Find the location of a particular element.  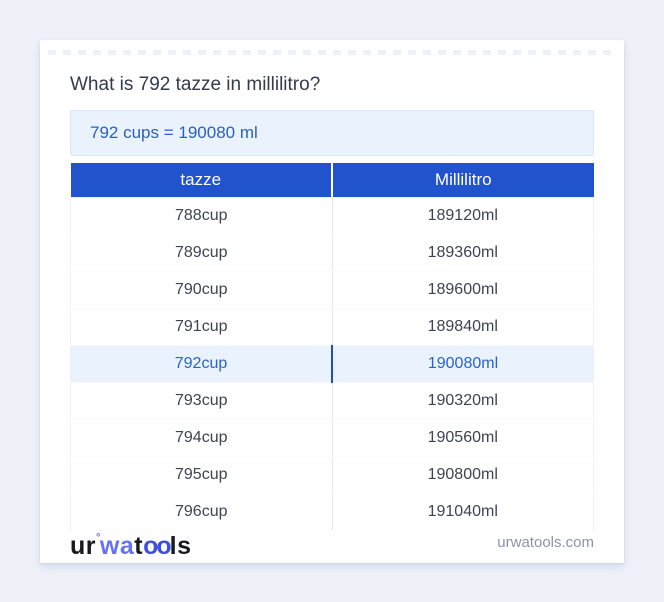

ml-value: 189600ml is located at coordinates (463, 290).